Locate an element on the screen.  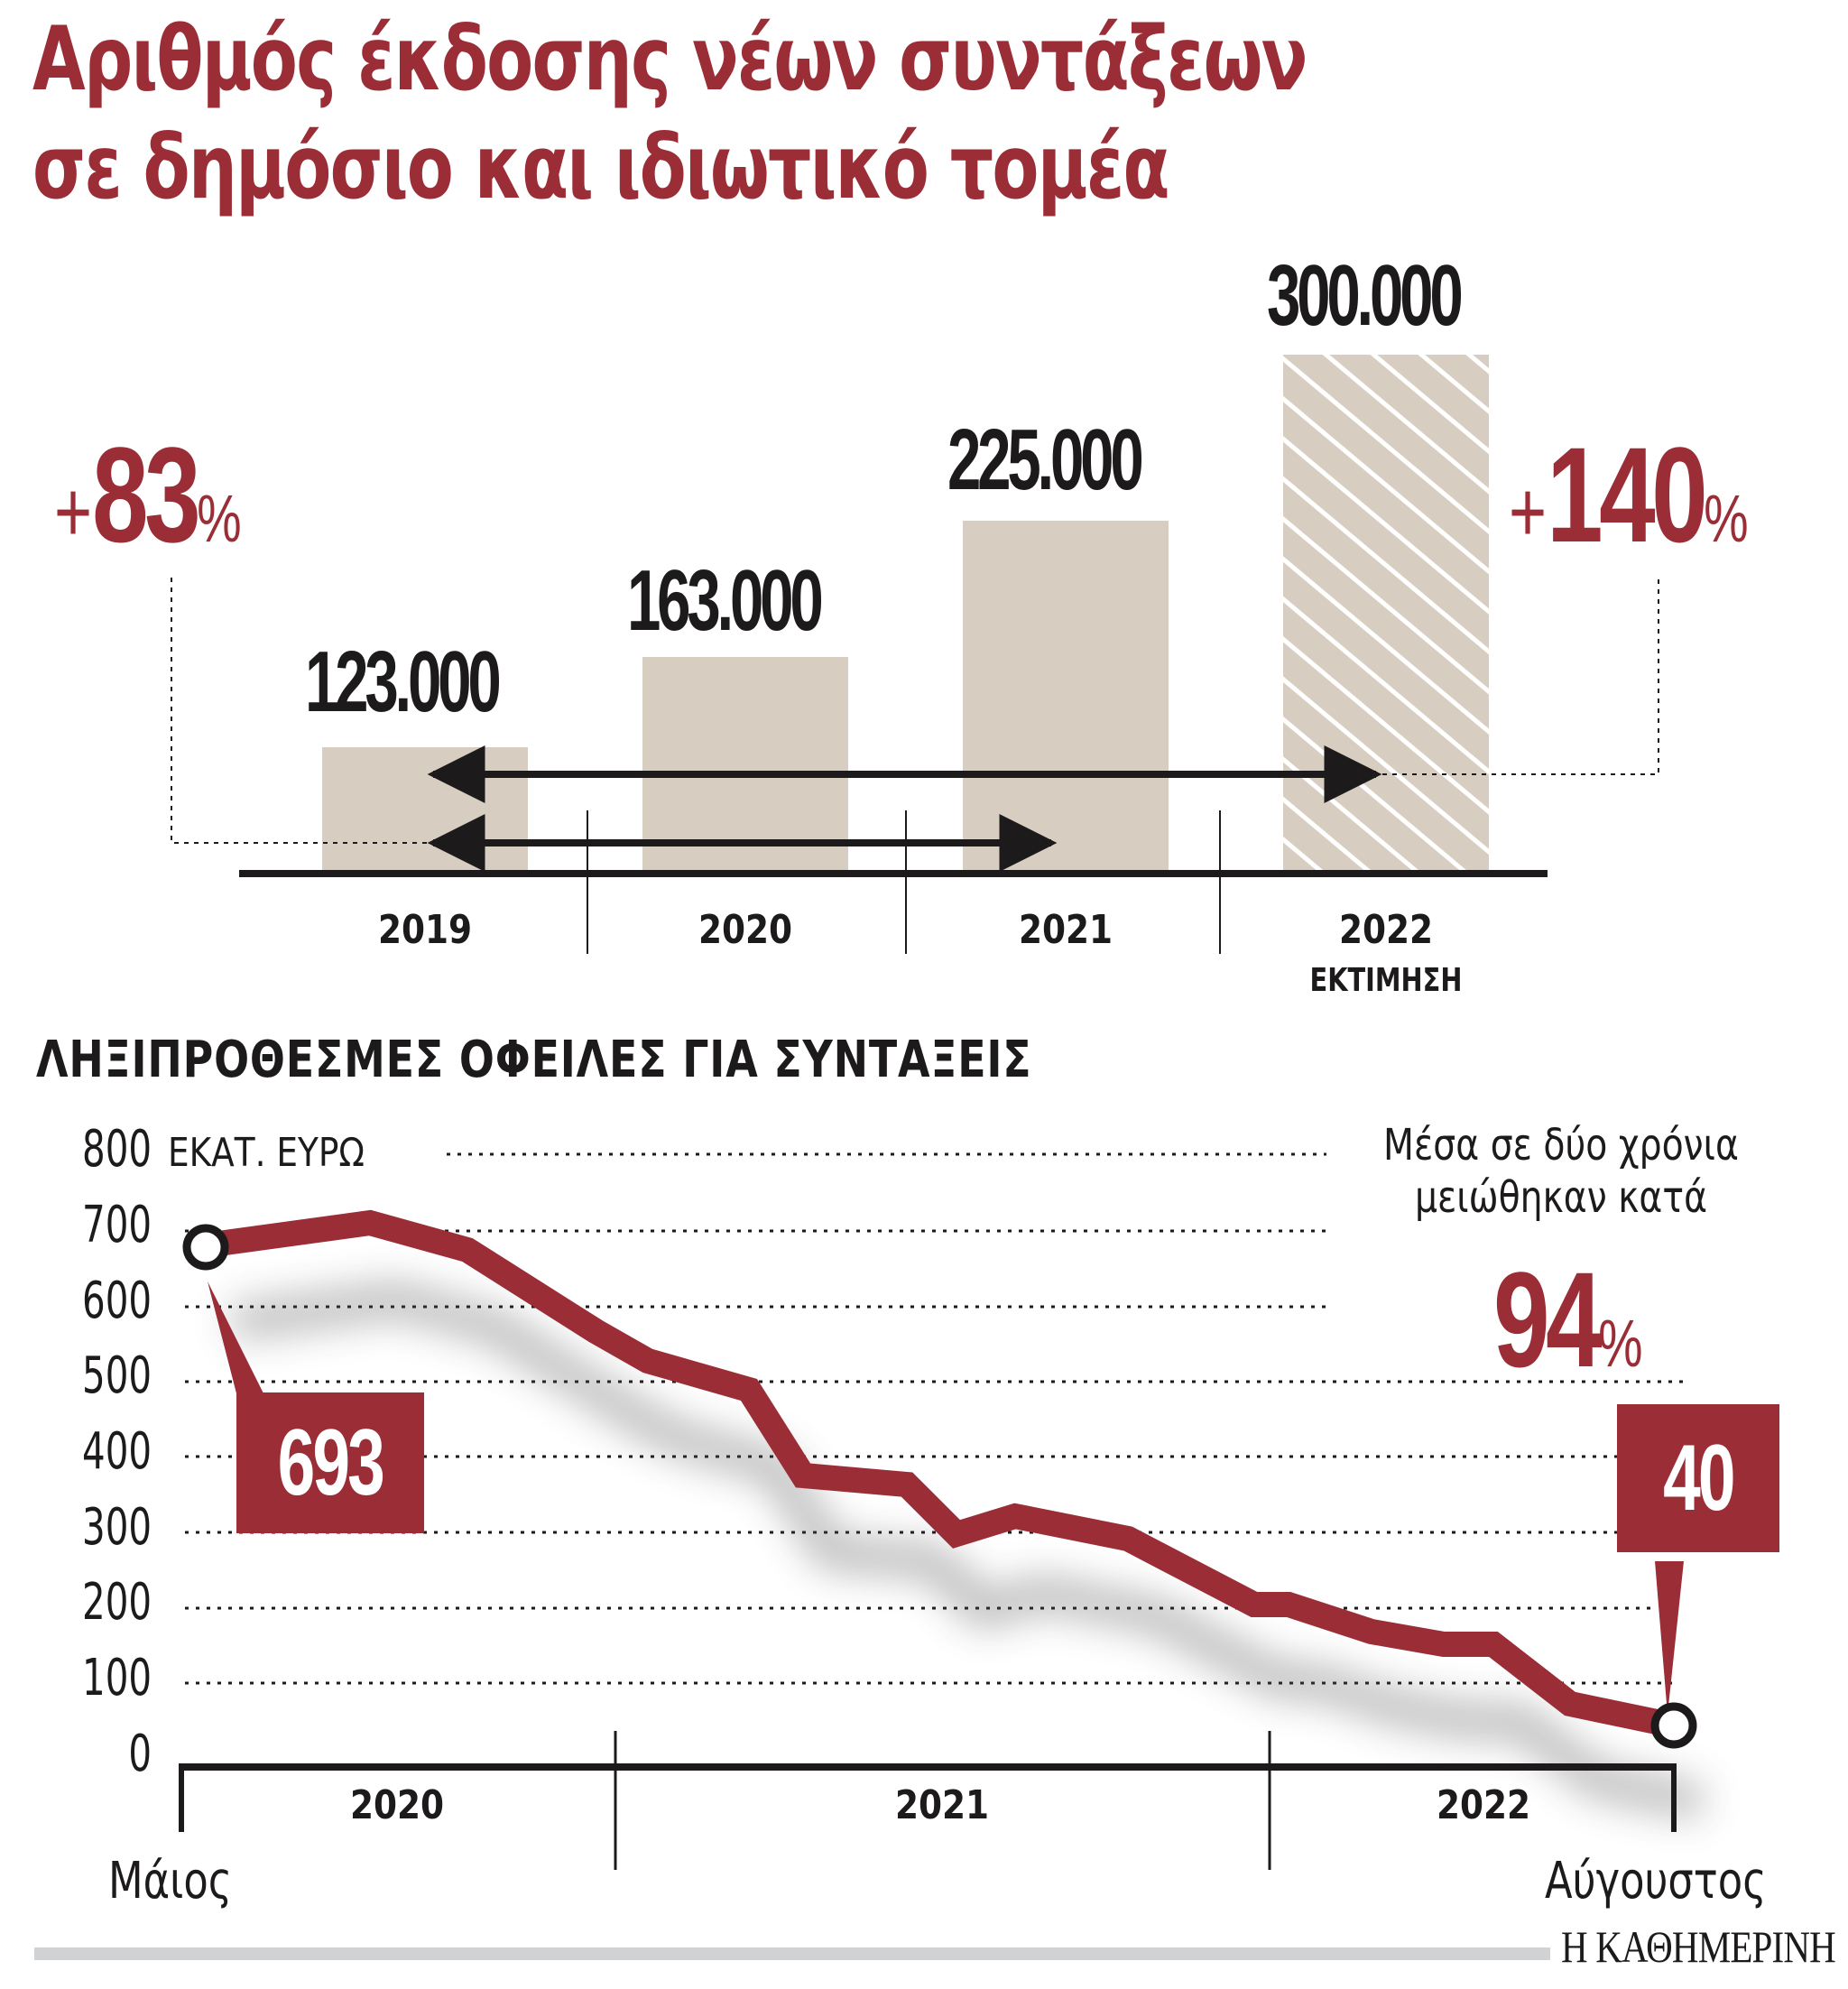
title-line-1: Αριθμός έκδοσης νέων συντάξεων is located at coordinates (669, 59).